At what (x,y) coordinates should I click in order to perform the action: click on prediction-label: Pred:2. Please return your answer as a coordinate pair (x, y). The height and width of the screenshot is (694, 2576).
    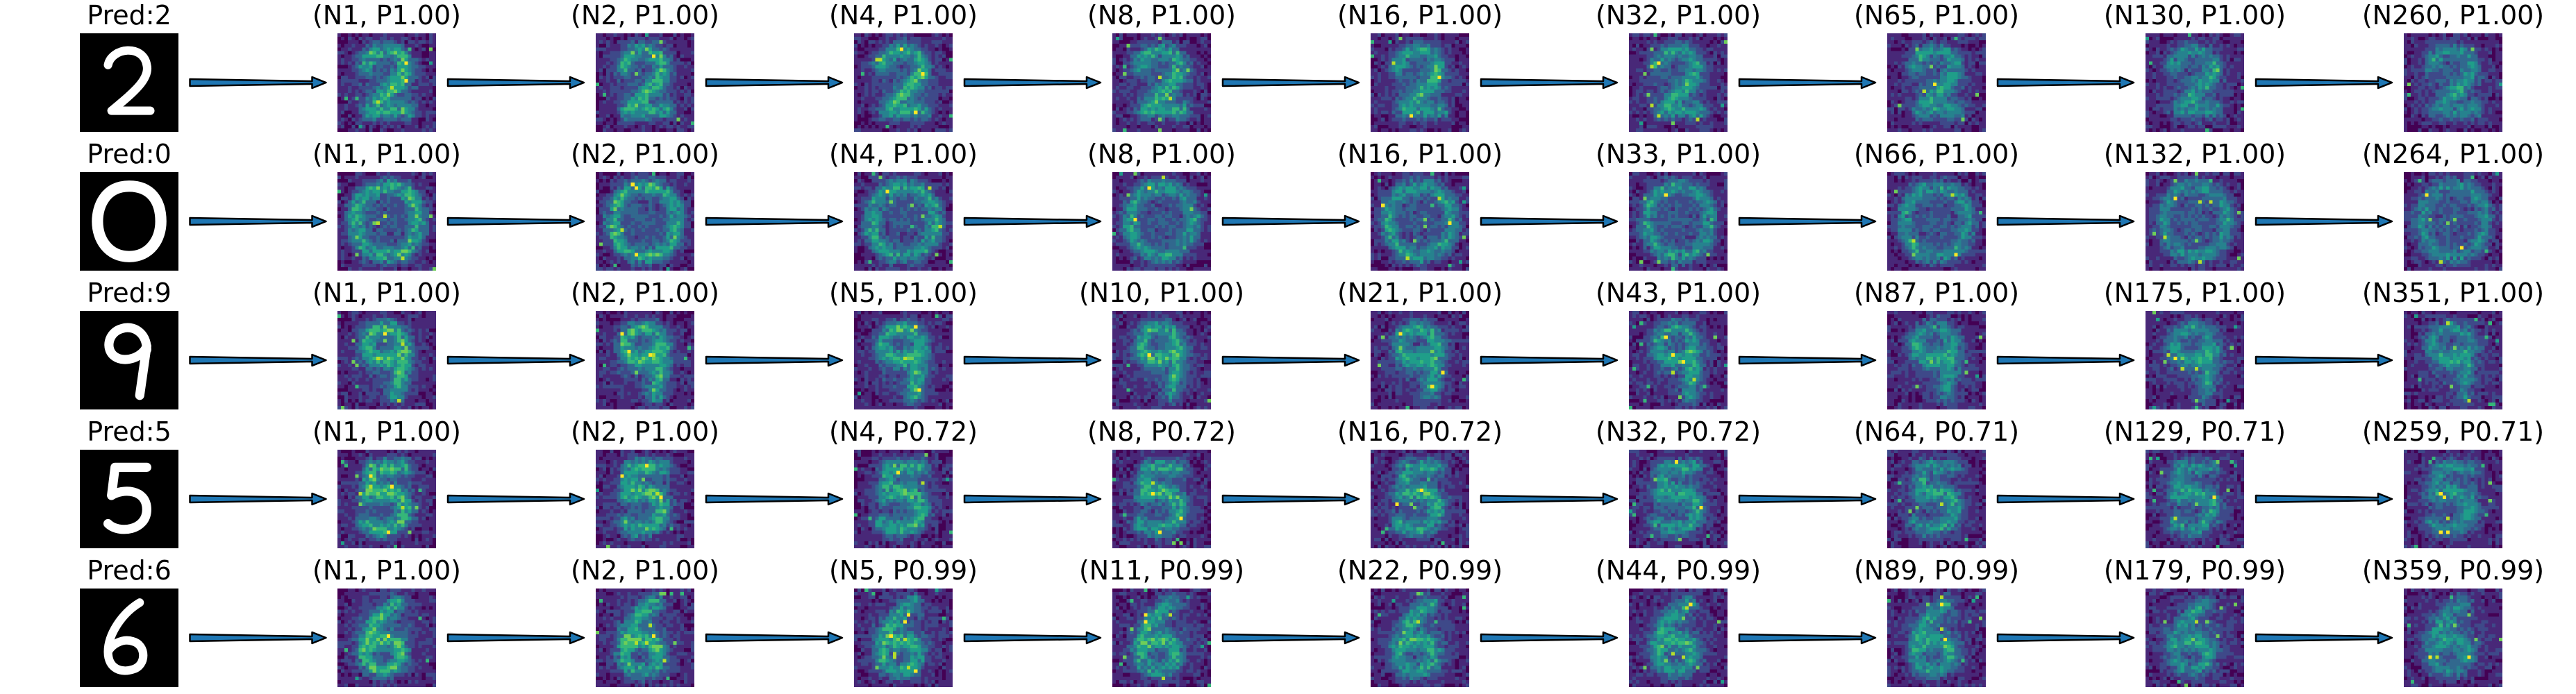
    Looking at the image, I should click on (141, 15).